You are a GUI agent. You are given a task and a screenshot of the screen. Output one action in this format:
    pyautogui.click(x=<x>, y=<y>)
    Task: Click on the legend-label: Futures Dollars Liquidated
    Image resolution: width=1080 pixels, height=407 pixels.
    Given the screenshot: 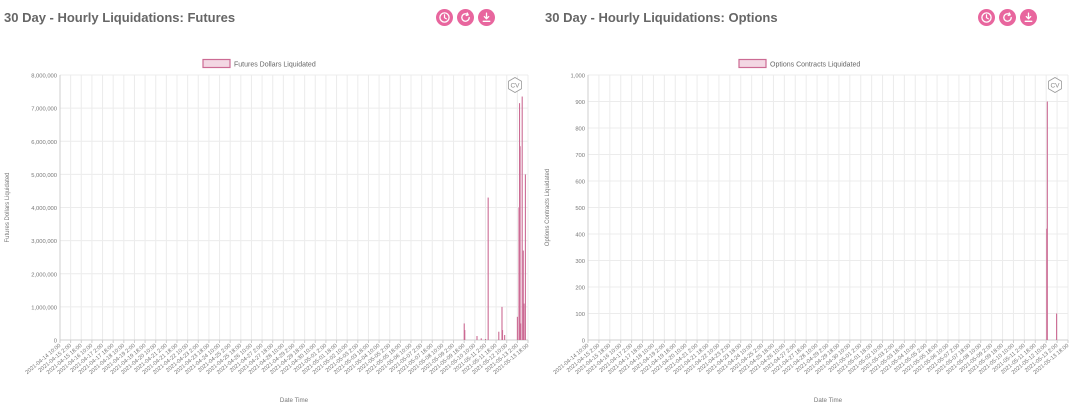 What is the action you would take?
    pyautogui.click(x=275, y=65)
    